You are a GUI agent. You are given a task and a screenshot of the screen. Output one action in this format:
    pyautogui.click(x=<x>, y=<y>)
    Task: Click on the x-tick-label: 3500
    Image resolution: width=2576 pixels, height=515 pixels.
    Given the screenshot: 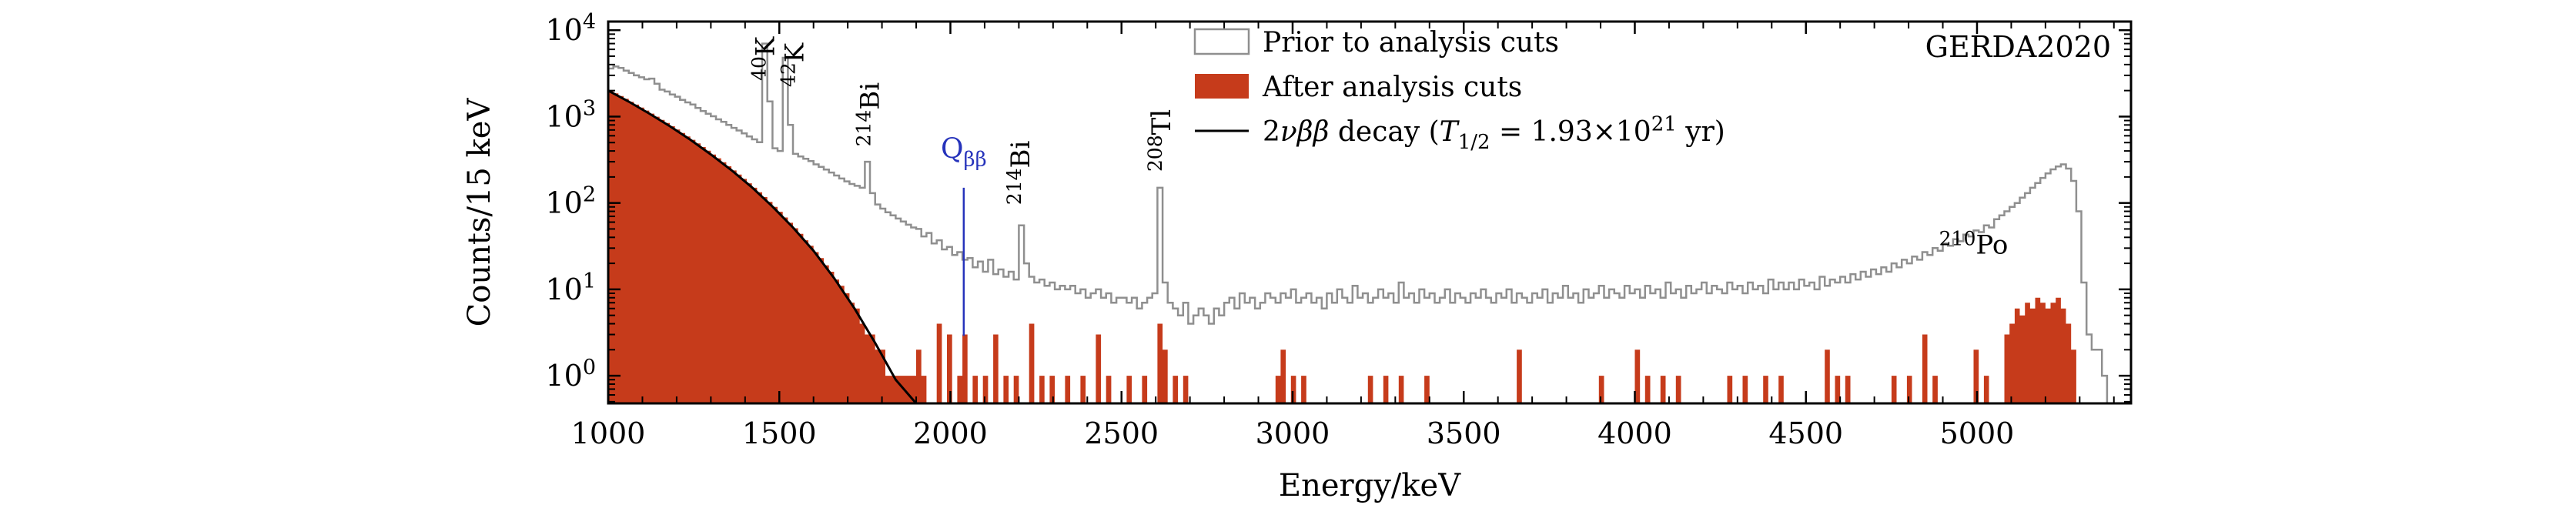 What is the action you would take?
    pyautogui.click(x=1464, y=433)
    